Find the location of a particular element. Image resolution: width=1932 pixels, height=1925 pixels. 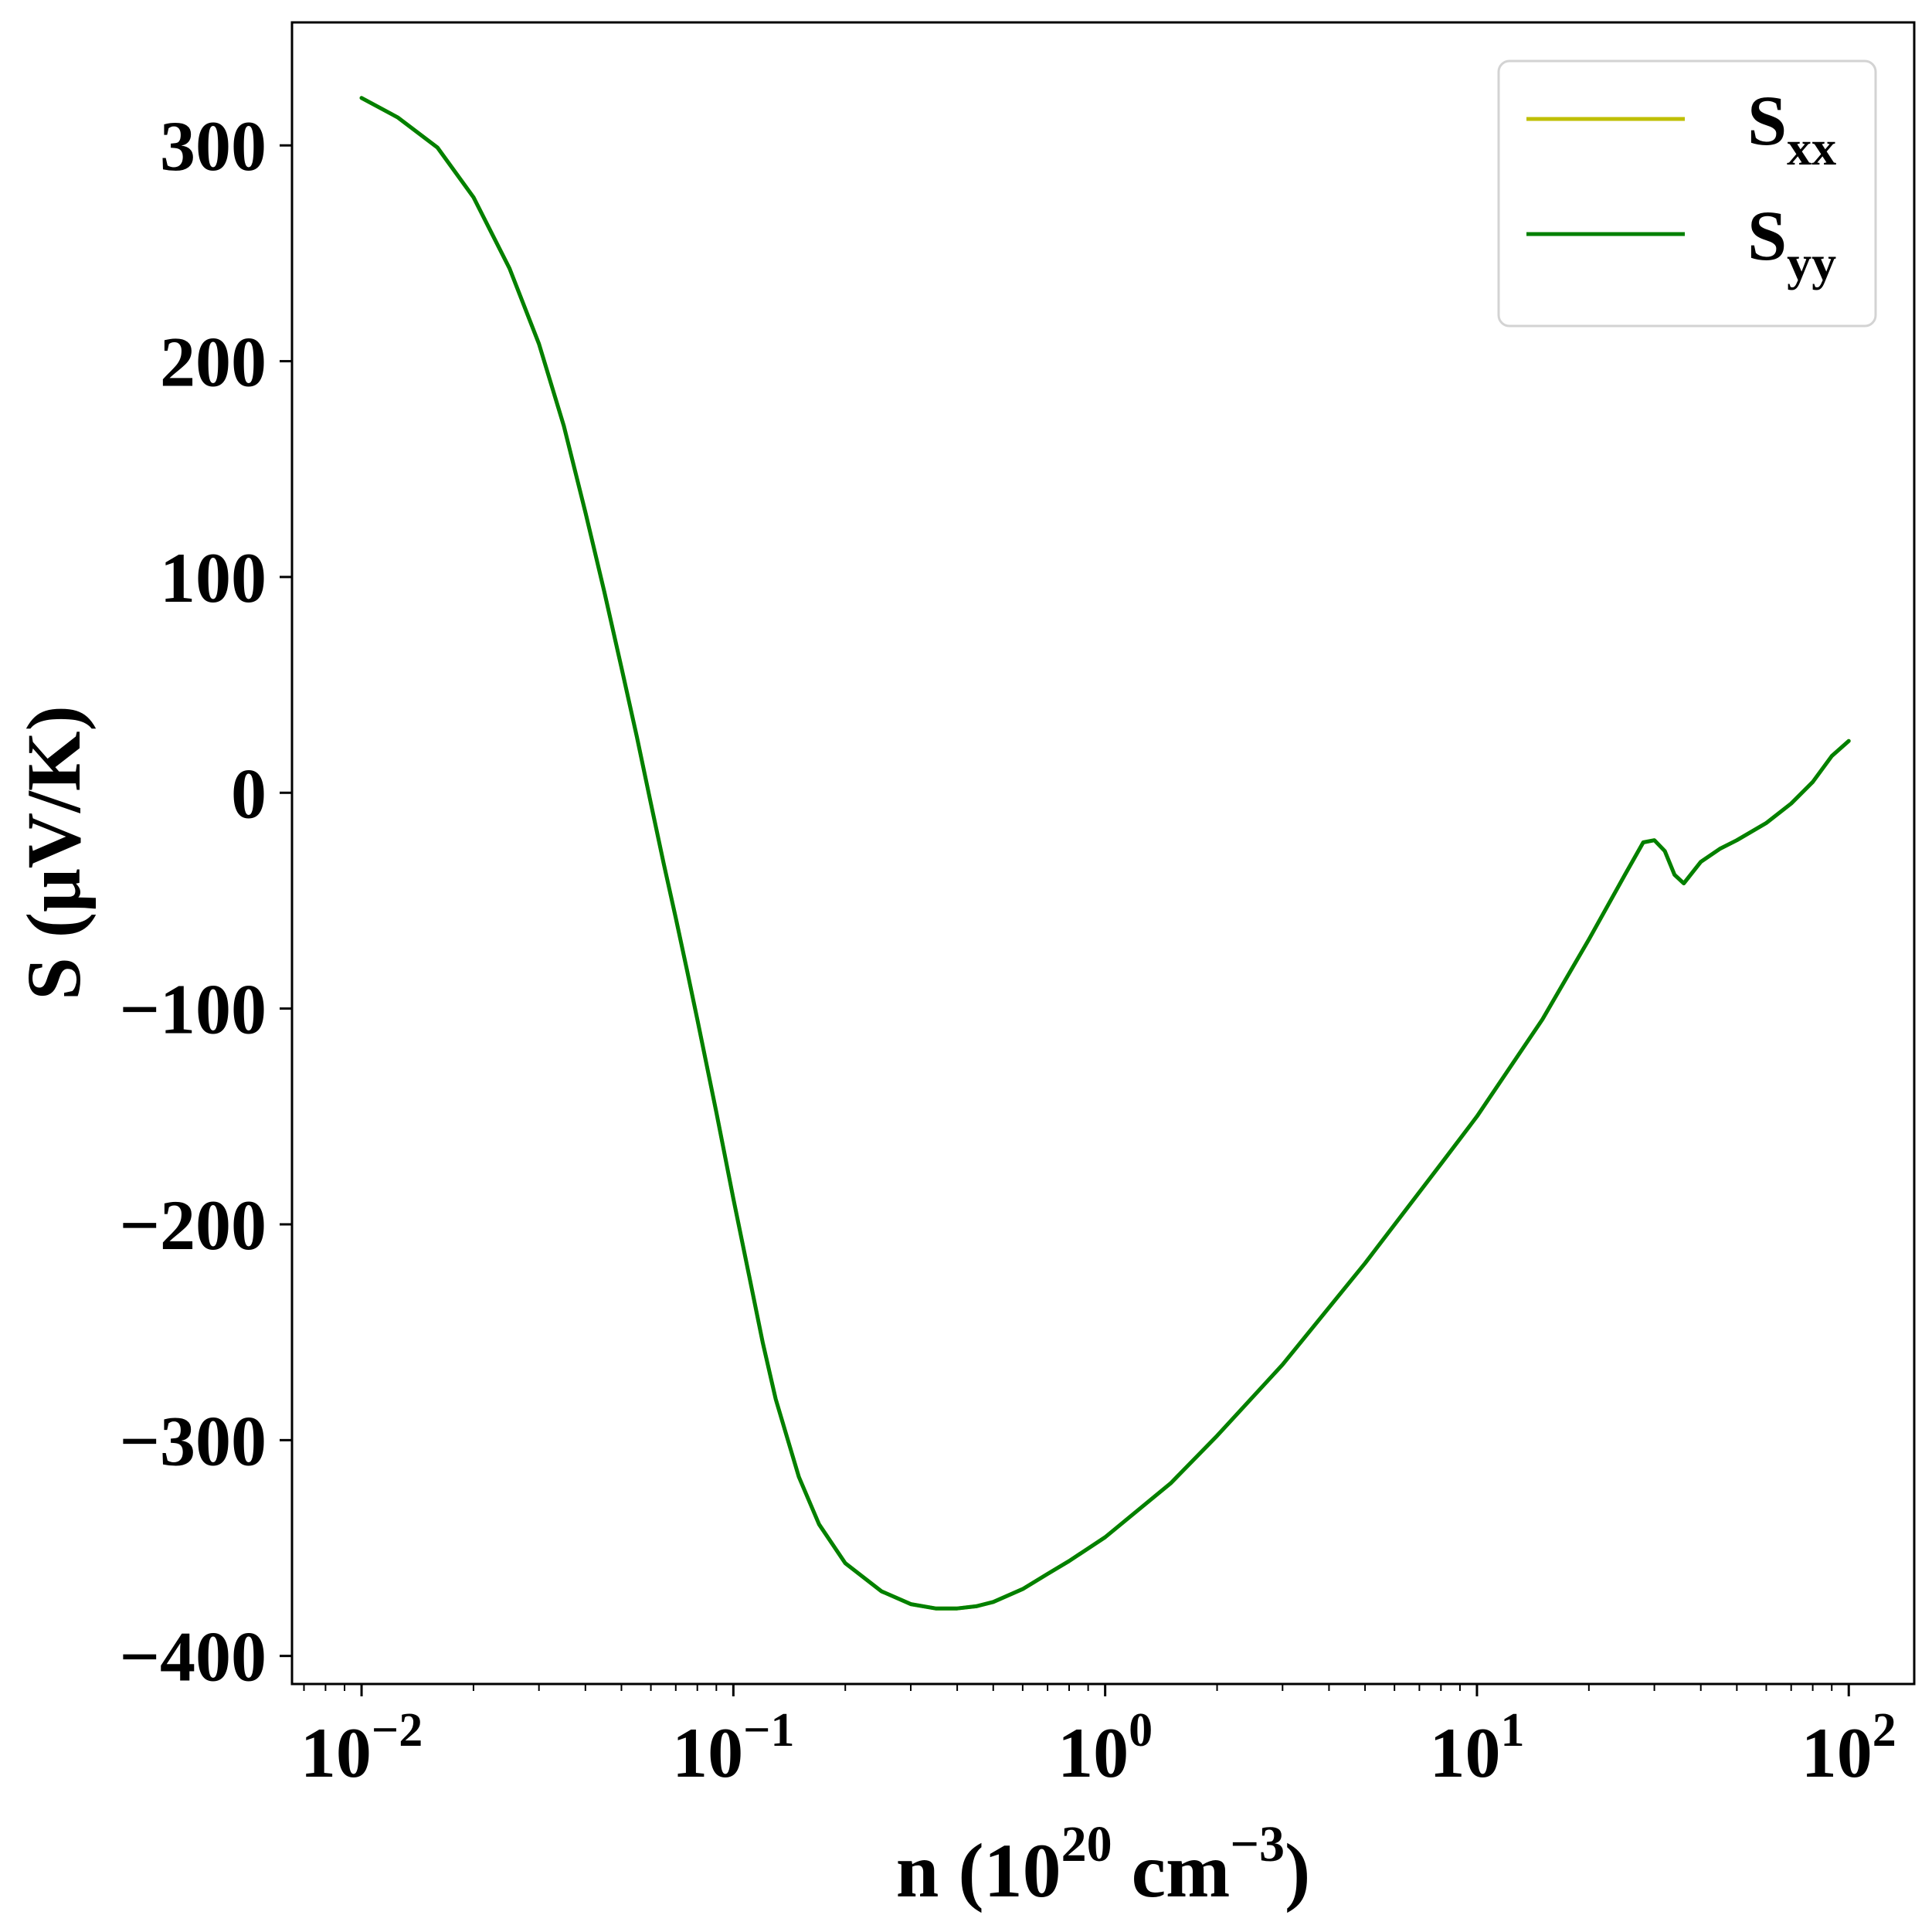

legend-label-syy: Syy is located at coordinates (1792, 243).